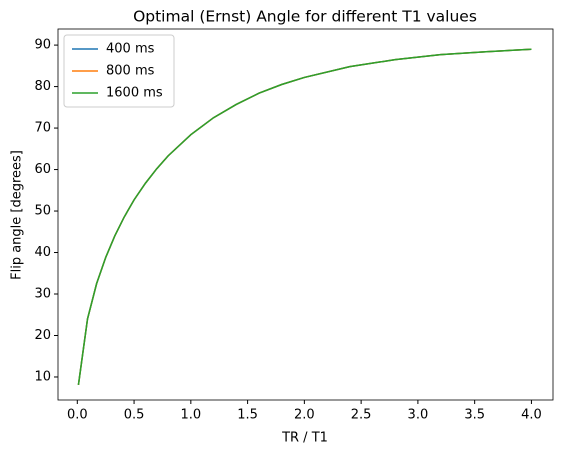  What do you see at coordinates (304, 415) in the screenshot?
I see `x-tick-label: 2.0` at bounding box center [304, 415].